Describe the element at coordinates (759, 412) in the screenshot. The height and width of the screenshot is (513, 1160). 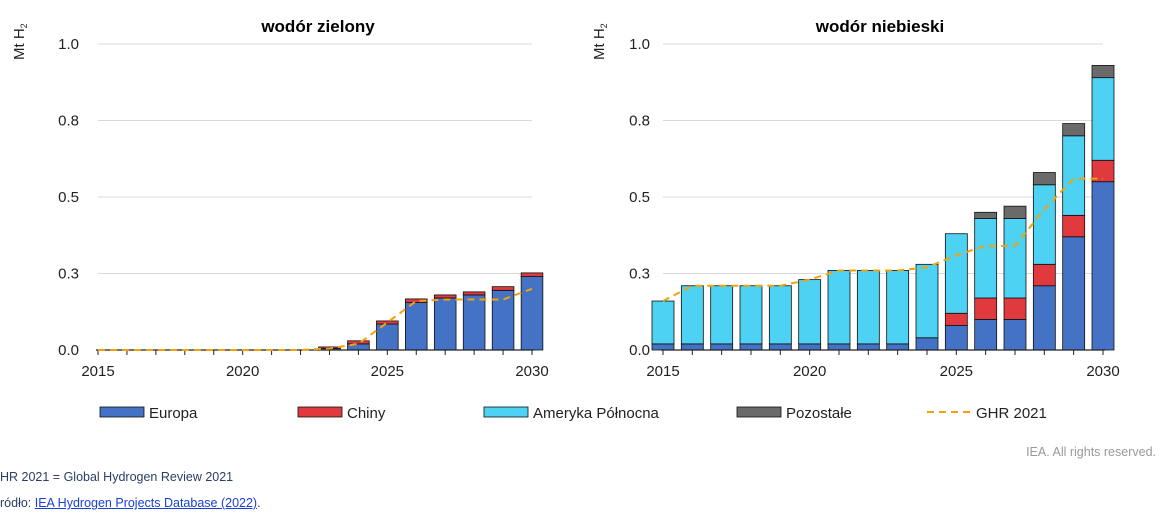
I see `legend-swatch-pozostale` at that location.